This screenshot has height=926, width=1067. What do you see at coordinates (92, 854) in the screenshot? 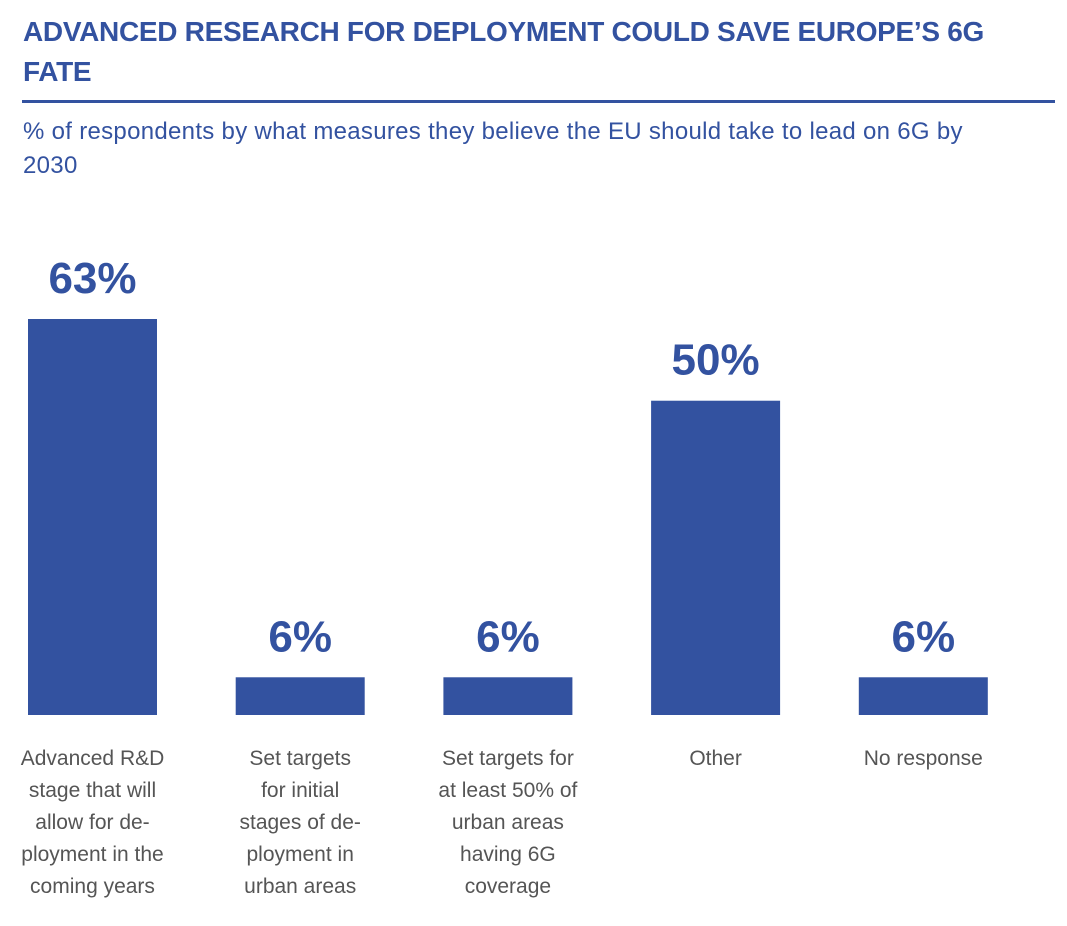
I see `category-label-line: ployment in the` at bounding box center [92, 854].